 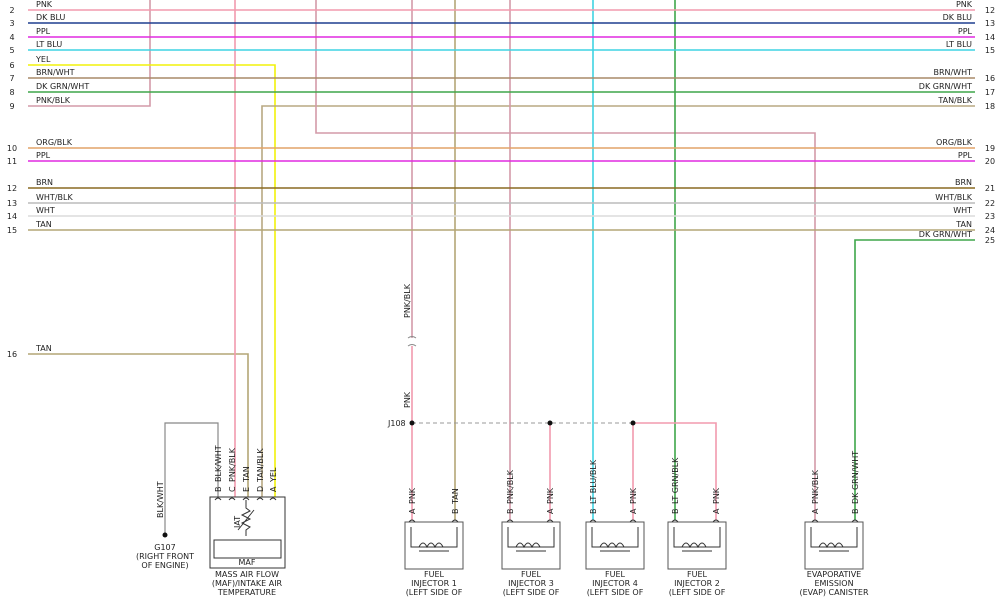 What do you see at coordinates (412, 341) in the screenshot?
I see `wire-break` at bounding box center [412, 341].